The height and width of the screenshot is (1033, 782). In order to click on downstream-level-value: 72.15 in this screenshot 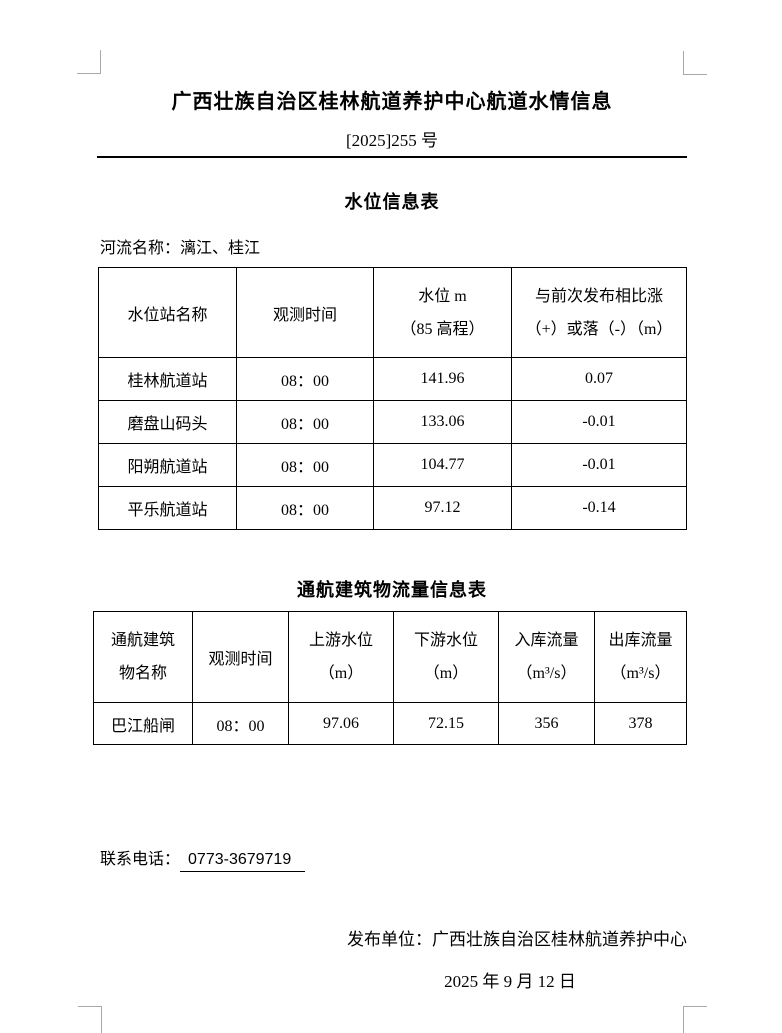, I will do `click(446, 723)`.